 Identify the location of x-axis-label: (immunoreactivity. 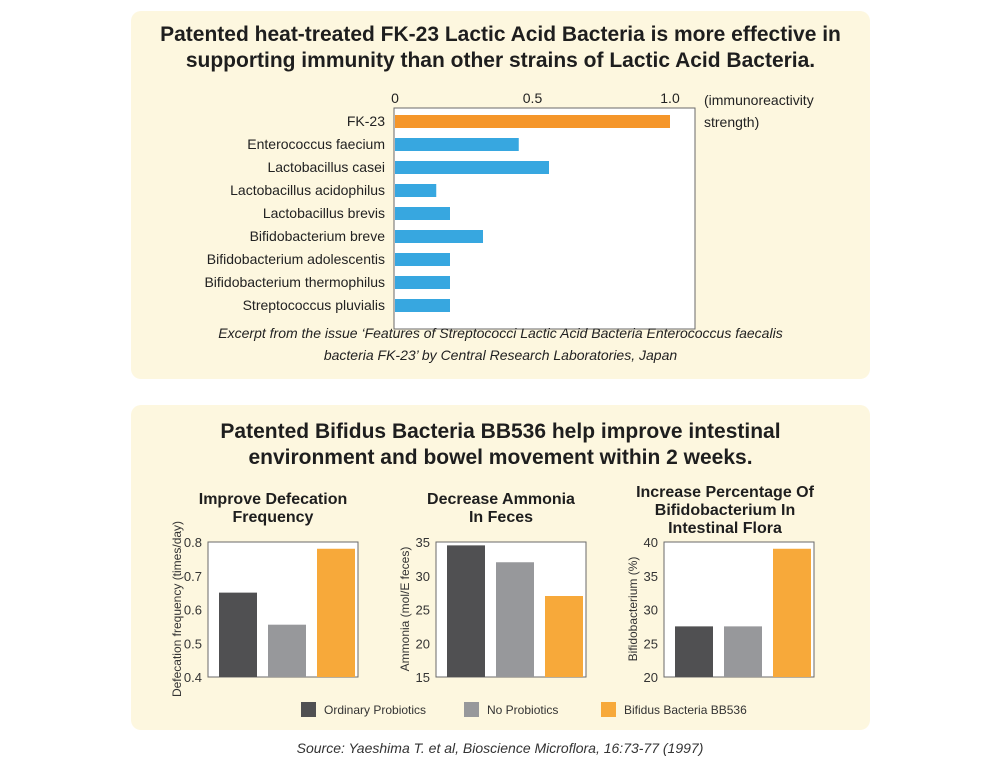
(759, 100).